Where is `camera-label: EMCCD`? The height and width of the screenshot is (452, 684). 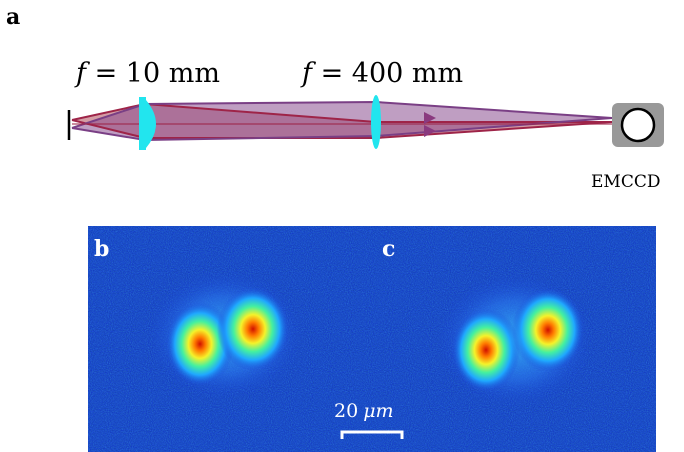
camera-label: EMCCD is located at coordinates (625, 182).